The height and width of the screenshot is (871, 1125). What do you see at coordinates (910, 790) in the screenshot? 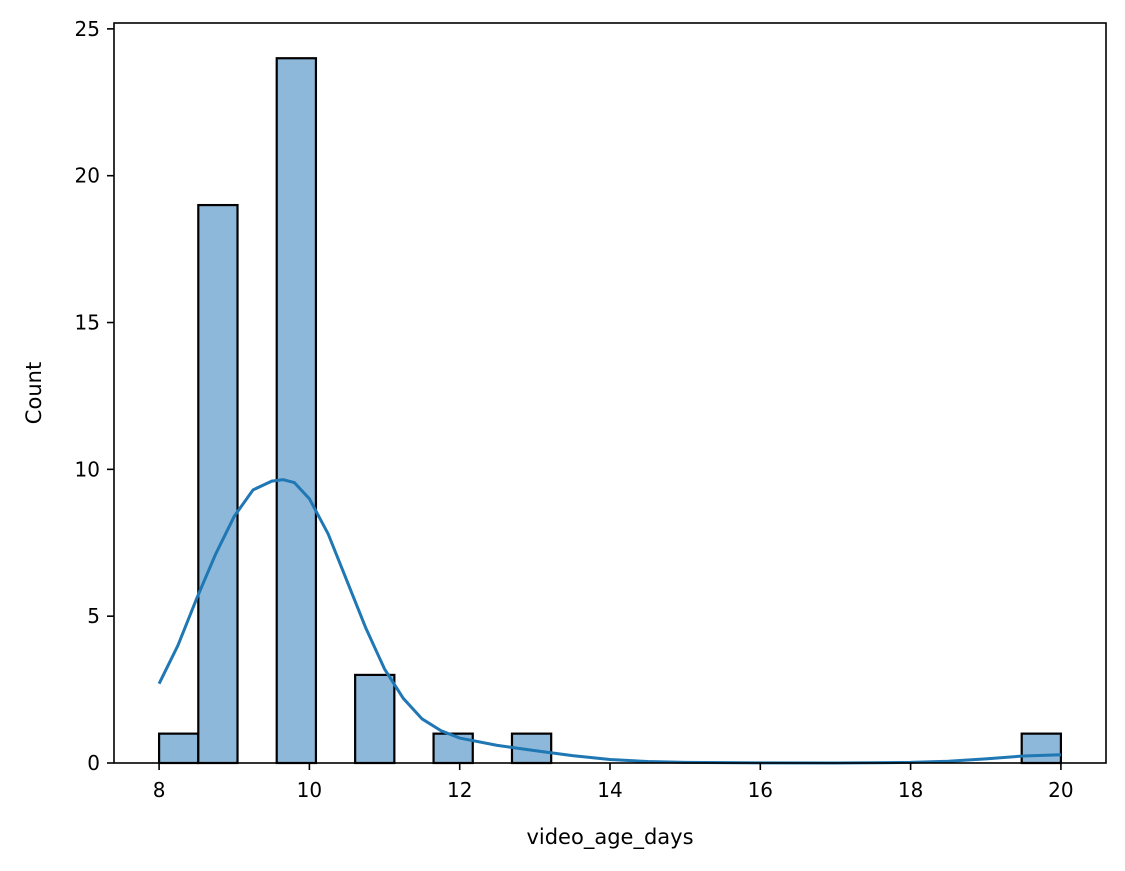
I see `x-tick-label-5: 18` at bounding box center [910, 790].